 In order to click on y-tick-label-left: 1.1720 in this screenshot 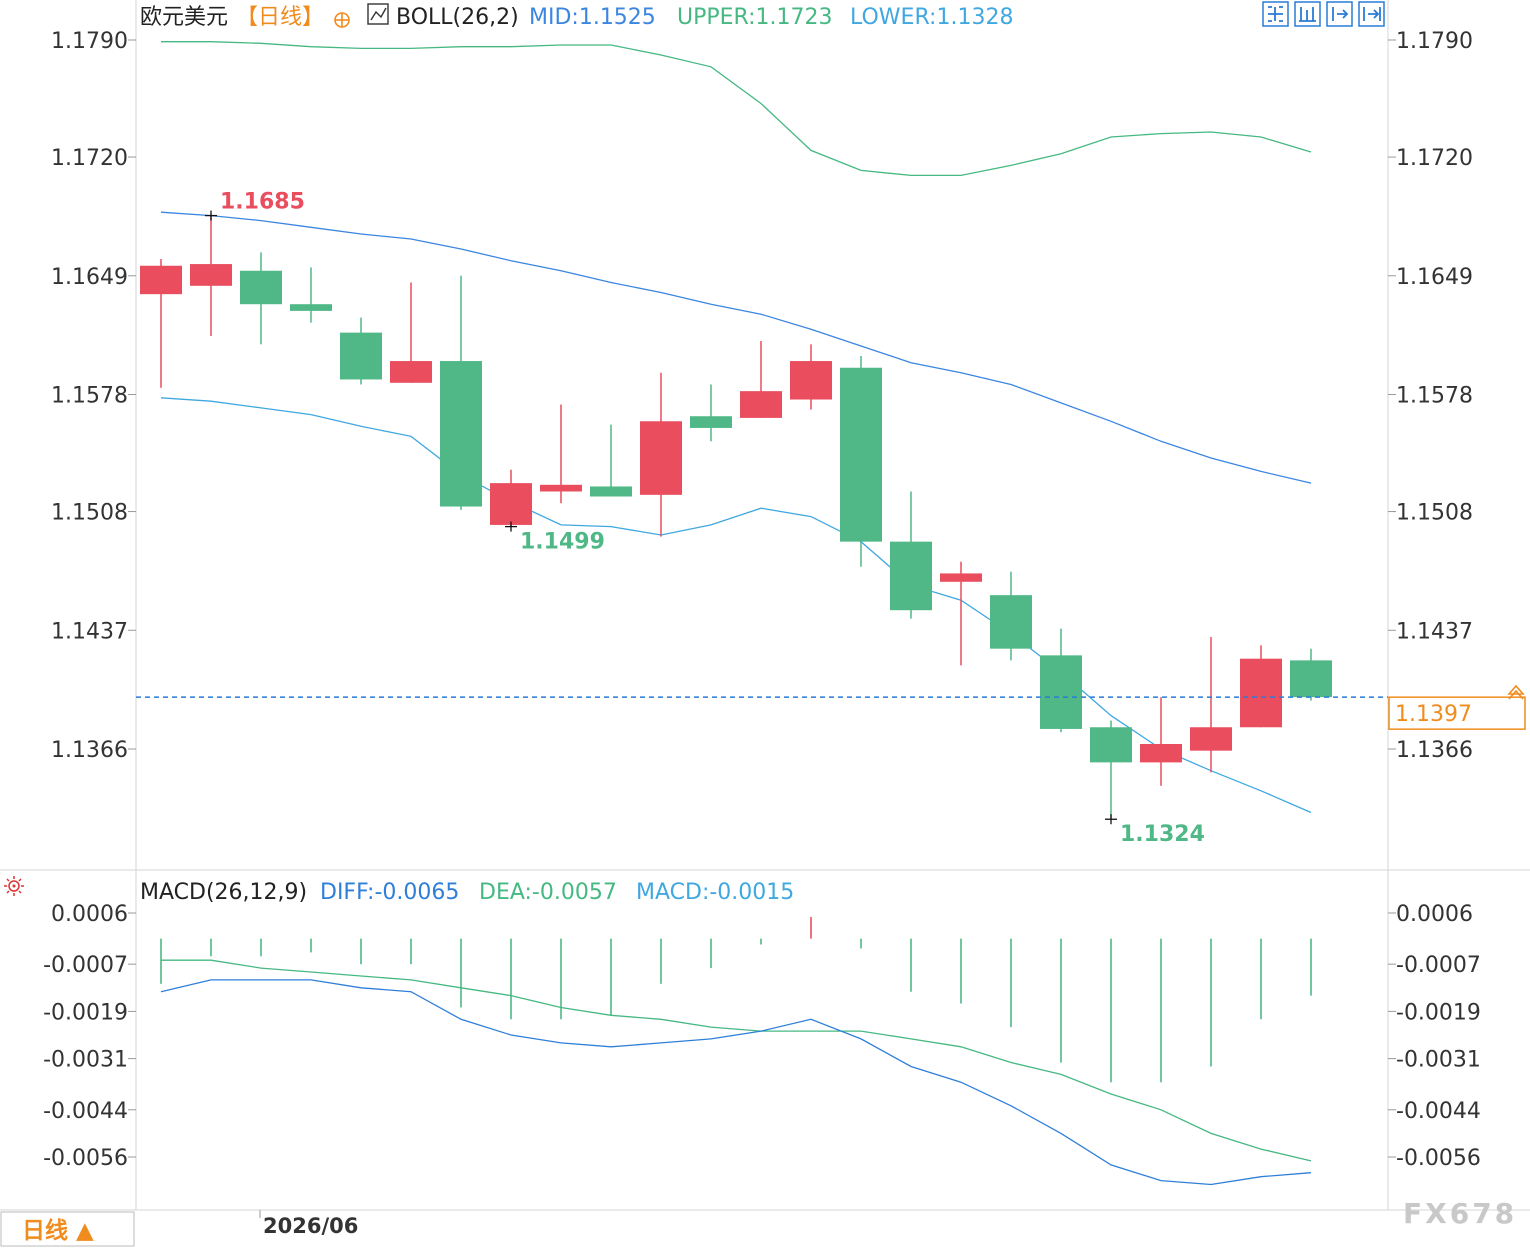, I will do `click(89, 158)`.